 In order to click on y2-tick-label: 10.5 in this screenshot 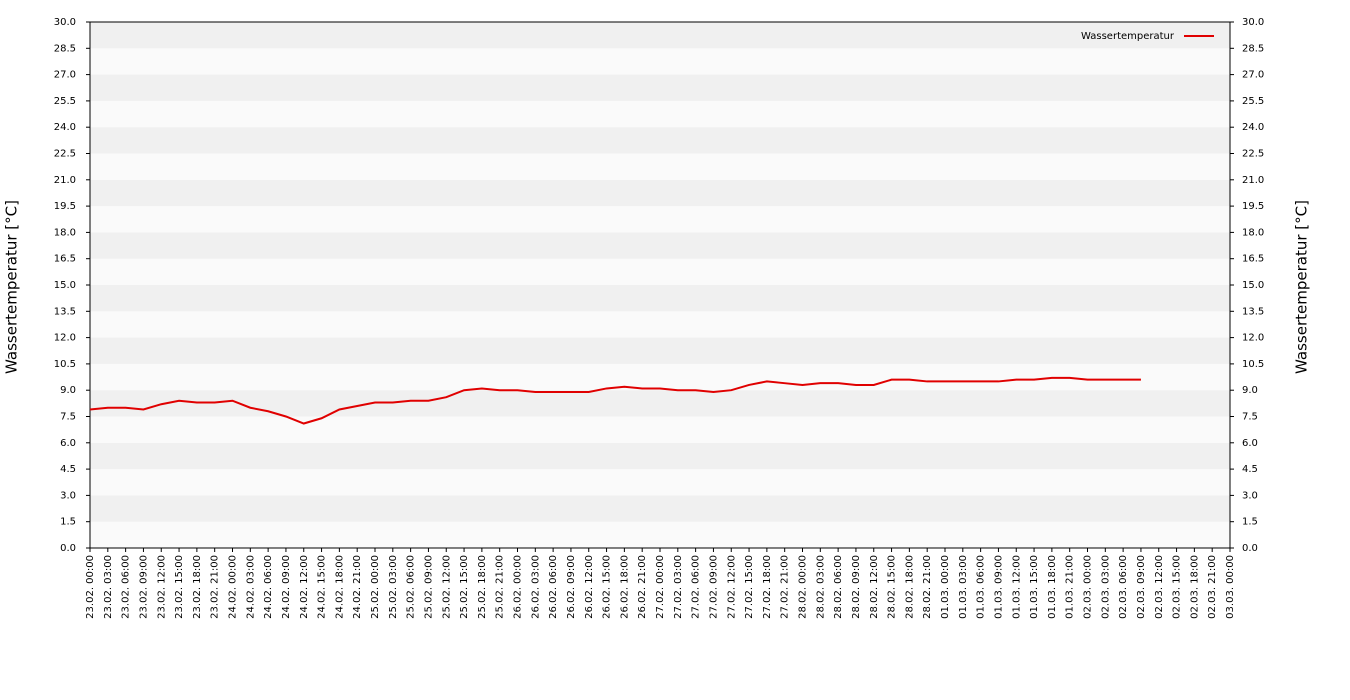, I will do `click(1253, 364)`.